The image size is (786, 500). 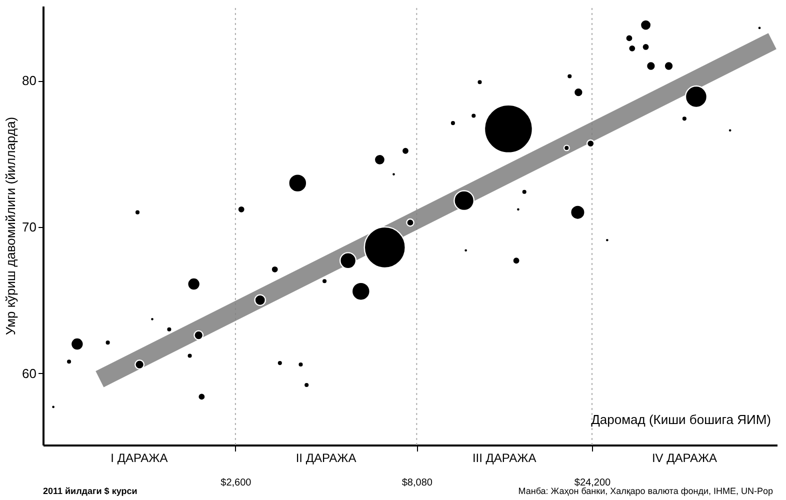 I want to click on text: 2011 йилдаги $ курси, so click(x=90, y=491).